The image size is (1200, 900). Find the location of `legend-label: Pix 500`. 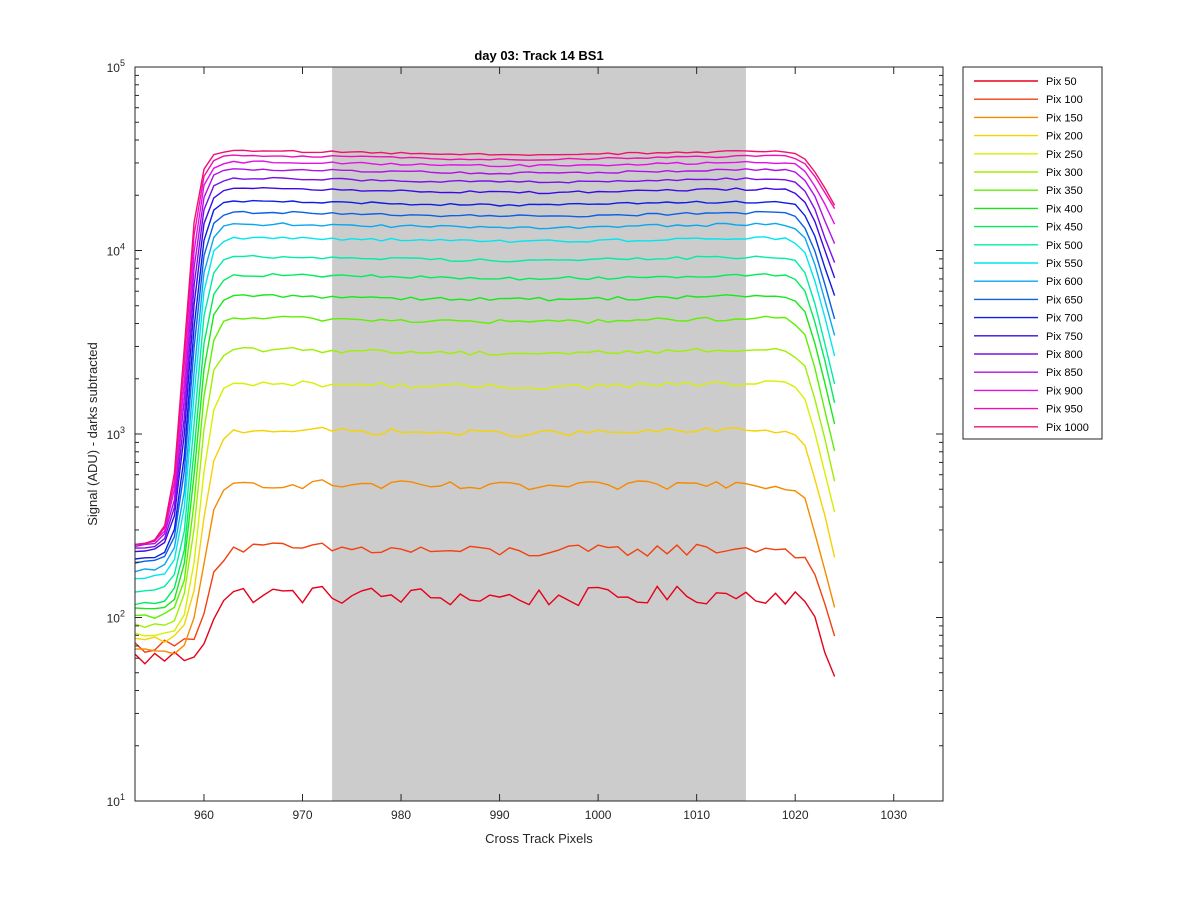

legend-label: Pix 500 is located at coordinates (1064, 246).